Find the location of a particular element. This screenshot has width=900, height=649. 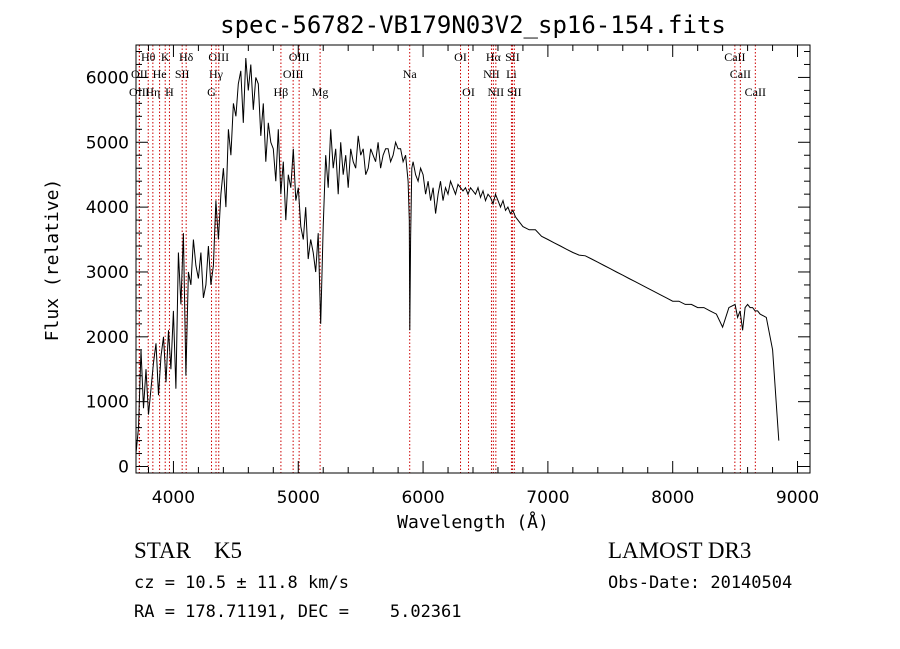

x-tick-label: 7000 is located at coordinates (547, 498).